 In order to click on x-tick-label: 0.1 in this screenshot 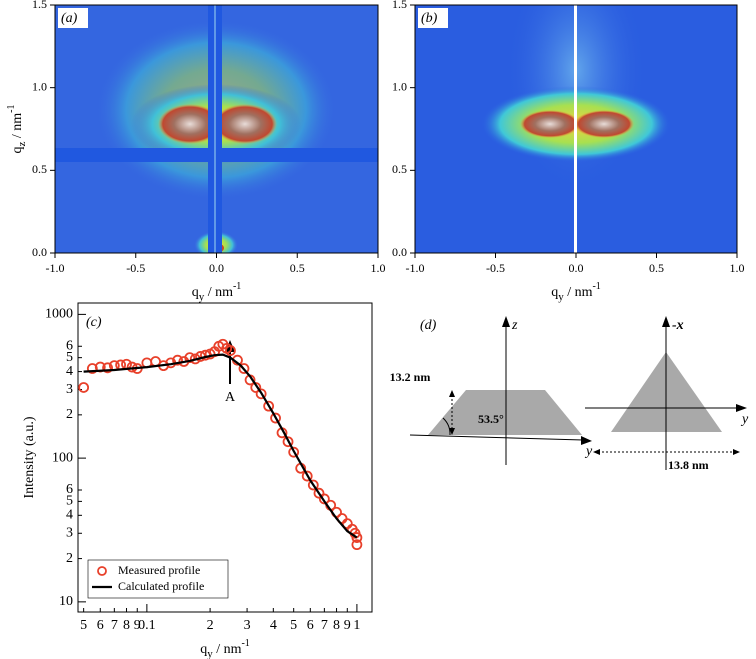, I will do `click(147, 625)`.